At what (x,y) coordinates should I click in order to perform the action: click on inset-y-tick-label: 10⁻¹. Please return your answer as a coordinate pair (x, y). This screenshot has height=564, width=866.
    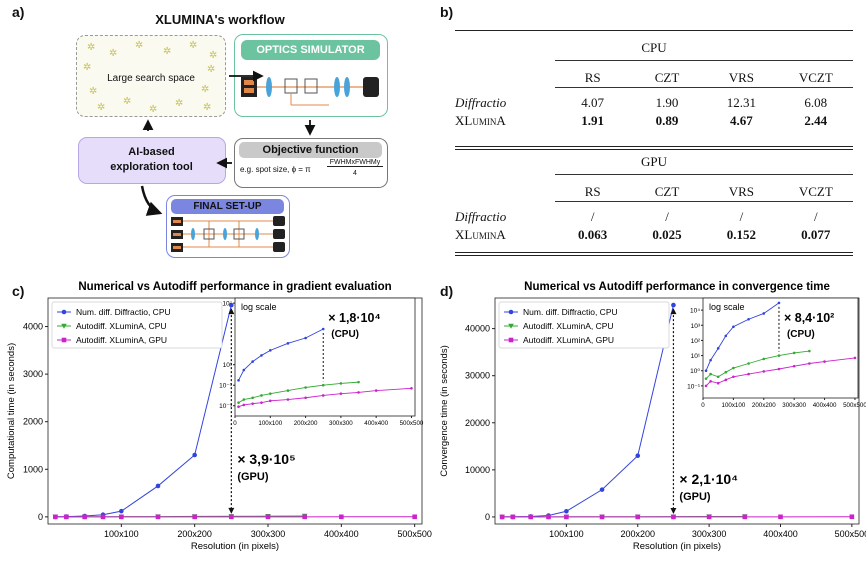
    Looking at the image, I should click on (694, 386).